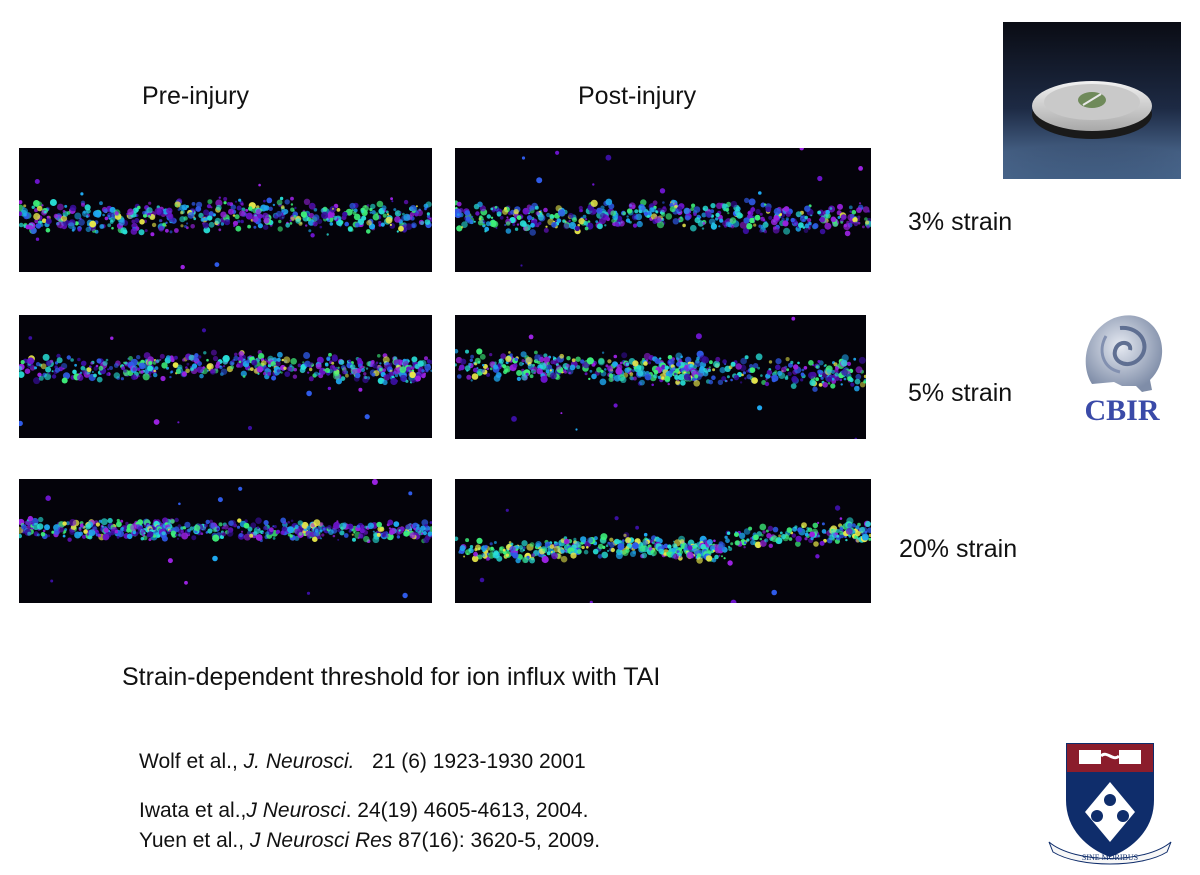  What do you see at coordinates (1110, 803) in the screenshot?
I see `university-crest-logo: SINE MORIBUS` at bounding box center [1110, 803].